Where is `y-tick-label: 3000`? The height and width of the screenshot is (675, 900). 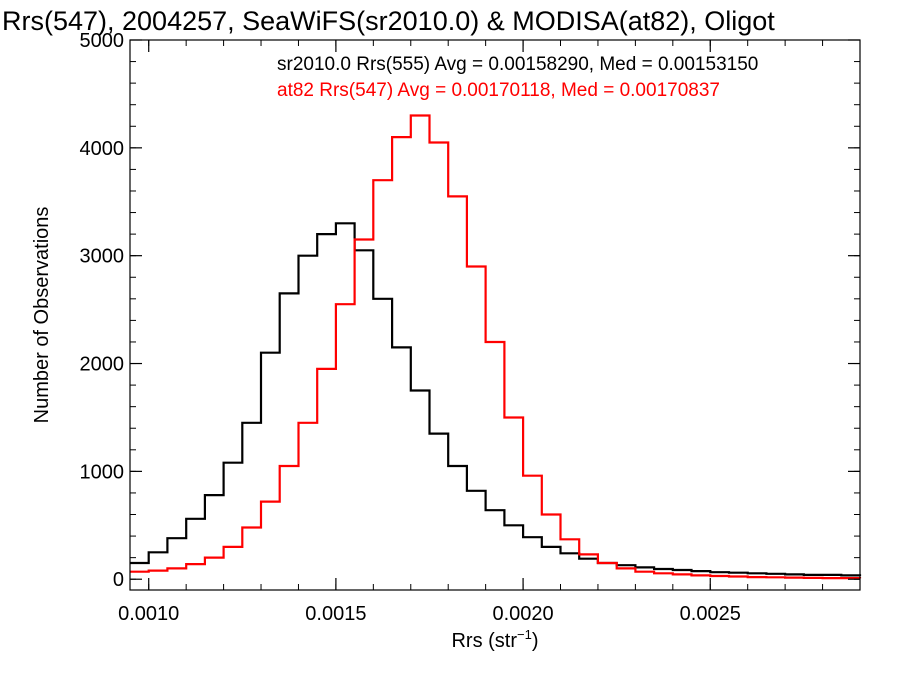
y-tick-label: 3000 is located at coordinates (102, 257).